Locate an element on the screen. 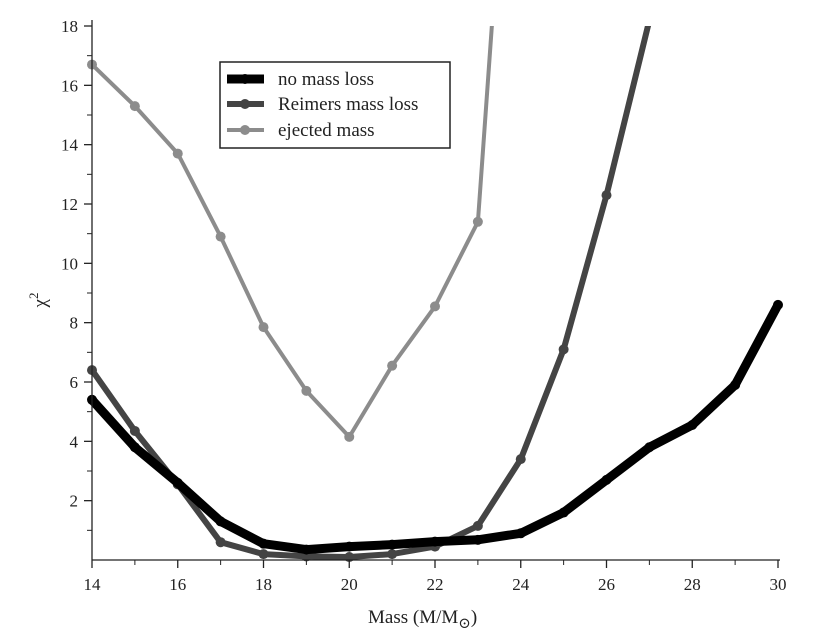 The width and height of the screenshot is (830, 636). y-tick-label: 4 is located at coordinates (74, 441).